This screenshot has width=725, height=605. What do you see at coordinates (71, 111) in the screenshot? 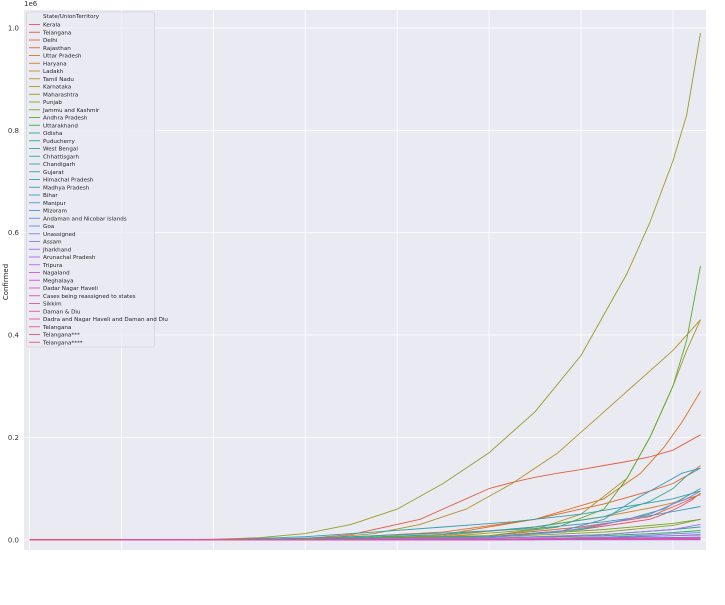
I see `legend-item-label: Jammu and Kashmir` at bounding box center [71, 111].